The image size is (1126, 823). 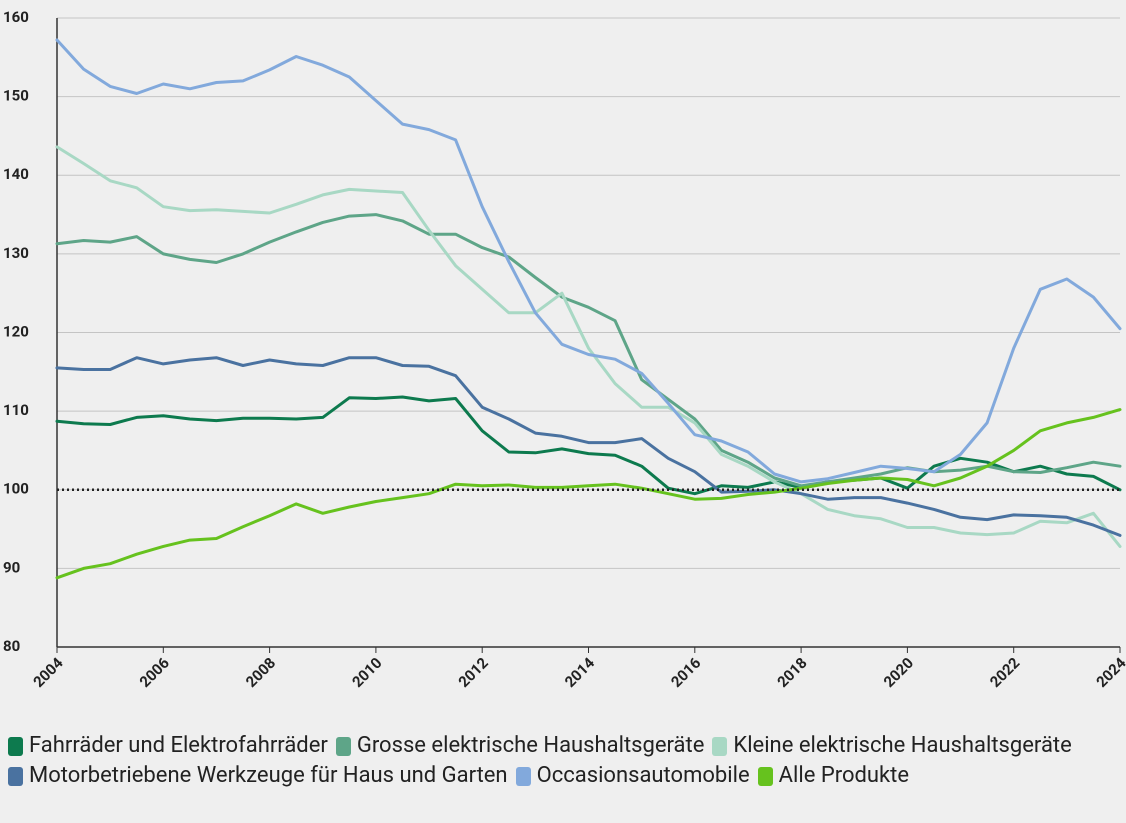 What do you see at coordinates (579, 672) in the screenshot?
I see `x-tick-label: 2014` at bounding box center [579, 672].